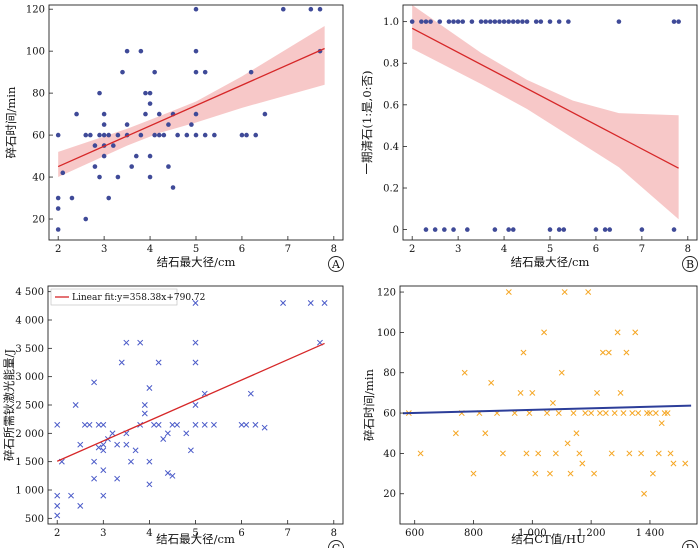 This screenshot has width=700, height=548. Describe the element at coordinates (473, 533) in the screenshot. I see `x-tick-label: 800` at that location.